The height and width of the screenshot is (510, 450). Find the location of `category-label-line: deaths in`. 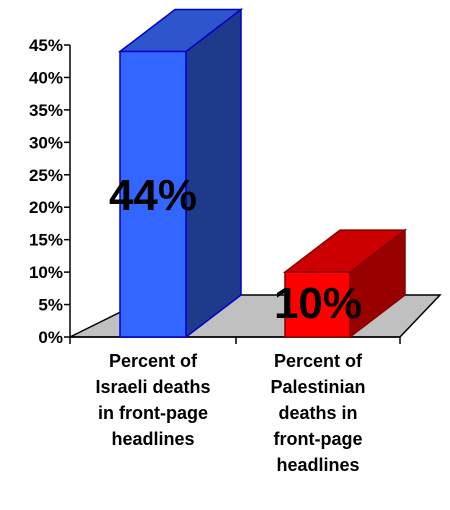

category-label-line: deaths in is located at coordinates (317, 413).